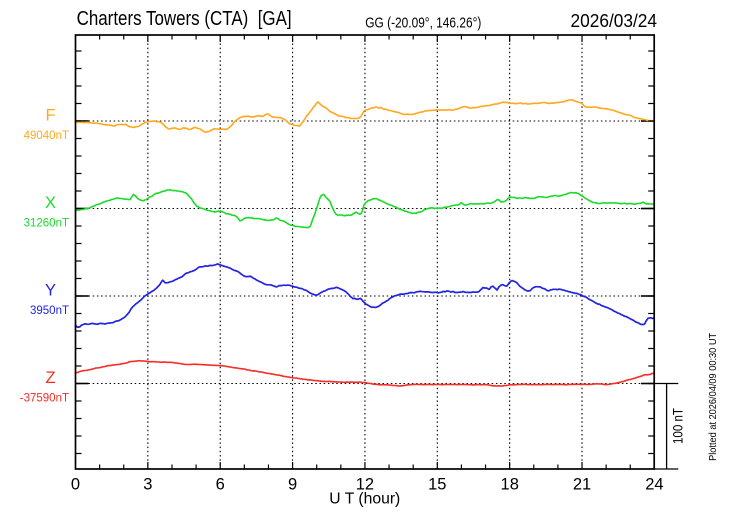  Describe the element at coordinates (677, 426) in the screenshot. I see `svg-text: 100 nT` at that location.